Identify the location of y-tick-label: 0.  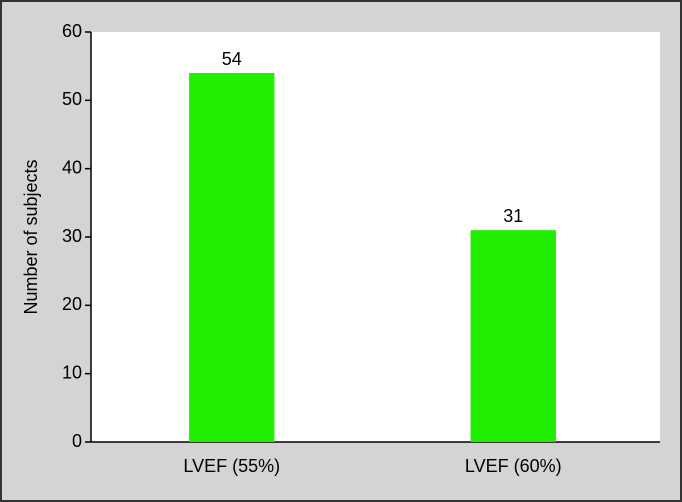
(77, 441).